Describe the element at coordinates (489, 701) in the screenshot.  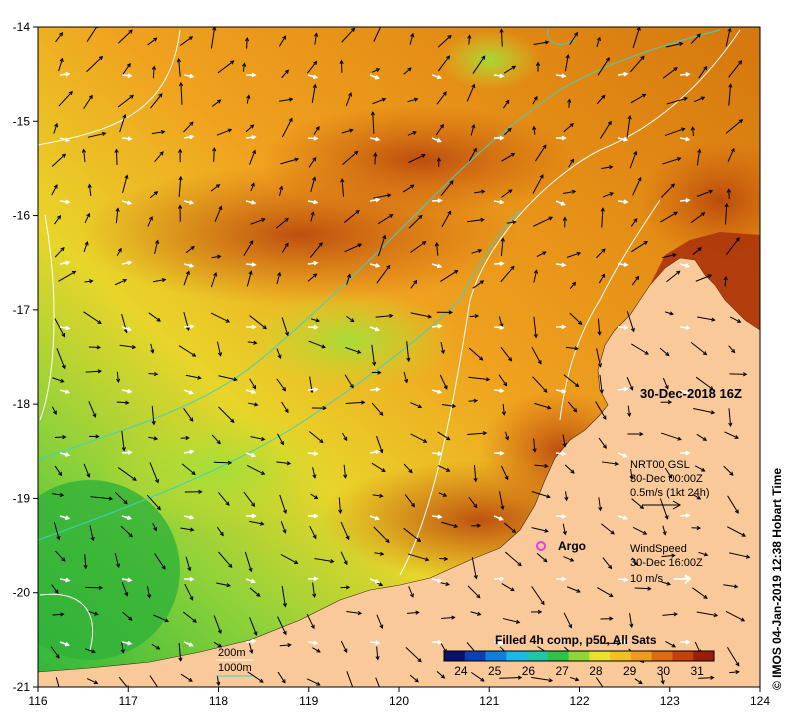
I see `lon-tick-label: 121` at that location.